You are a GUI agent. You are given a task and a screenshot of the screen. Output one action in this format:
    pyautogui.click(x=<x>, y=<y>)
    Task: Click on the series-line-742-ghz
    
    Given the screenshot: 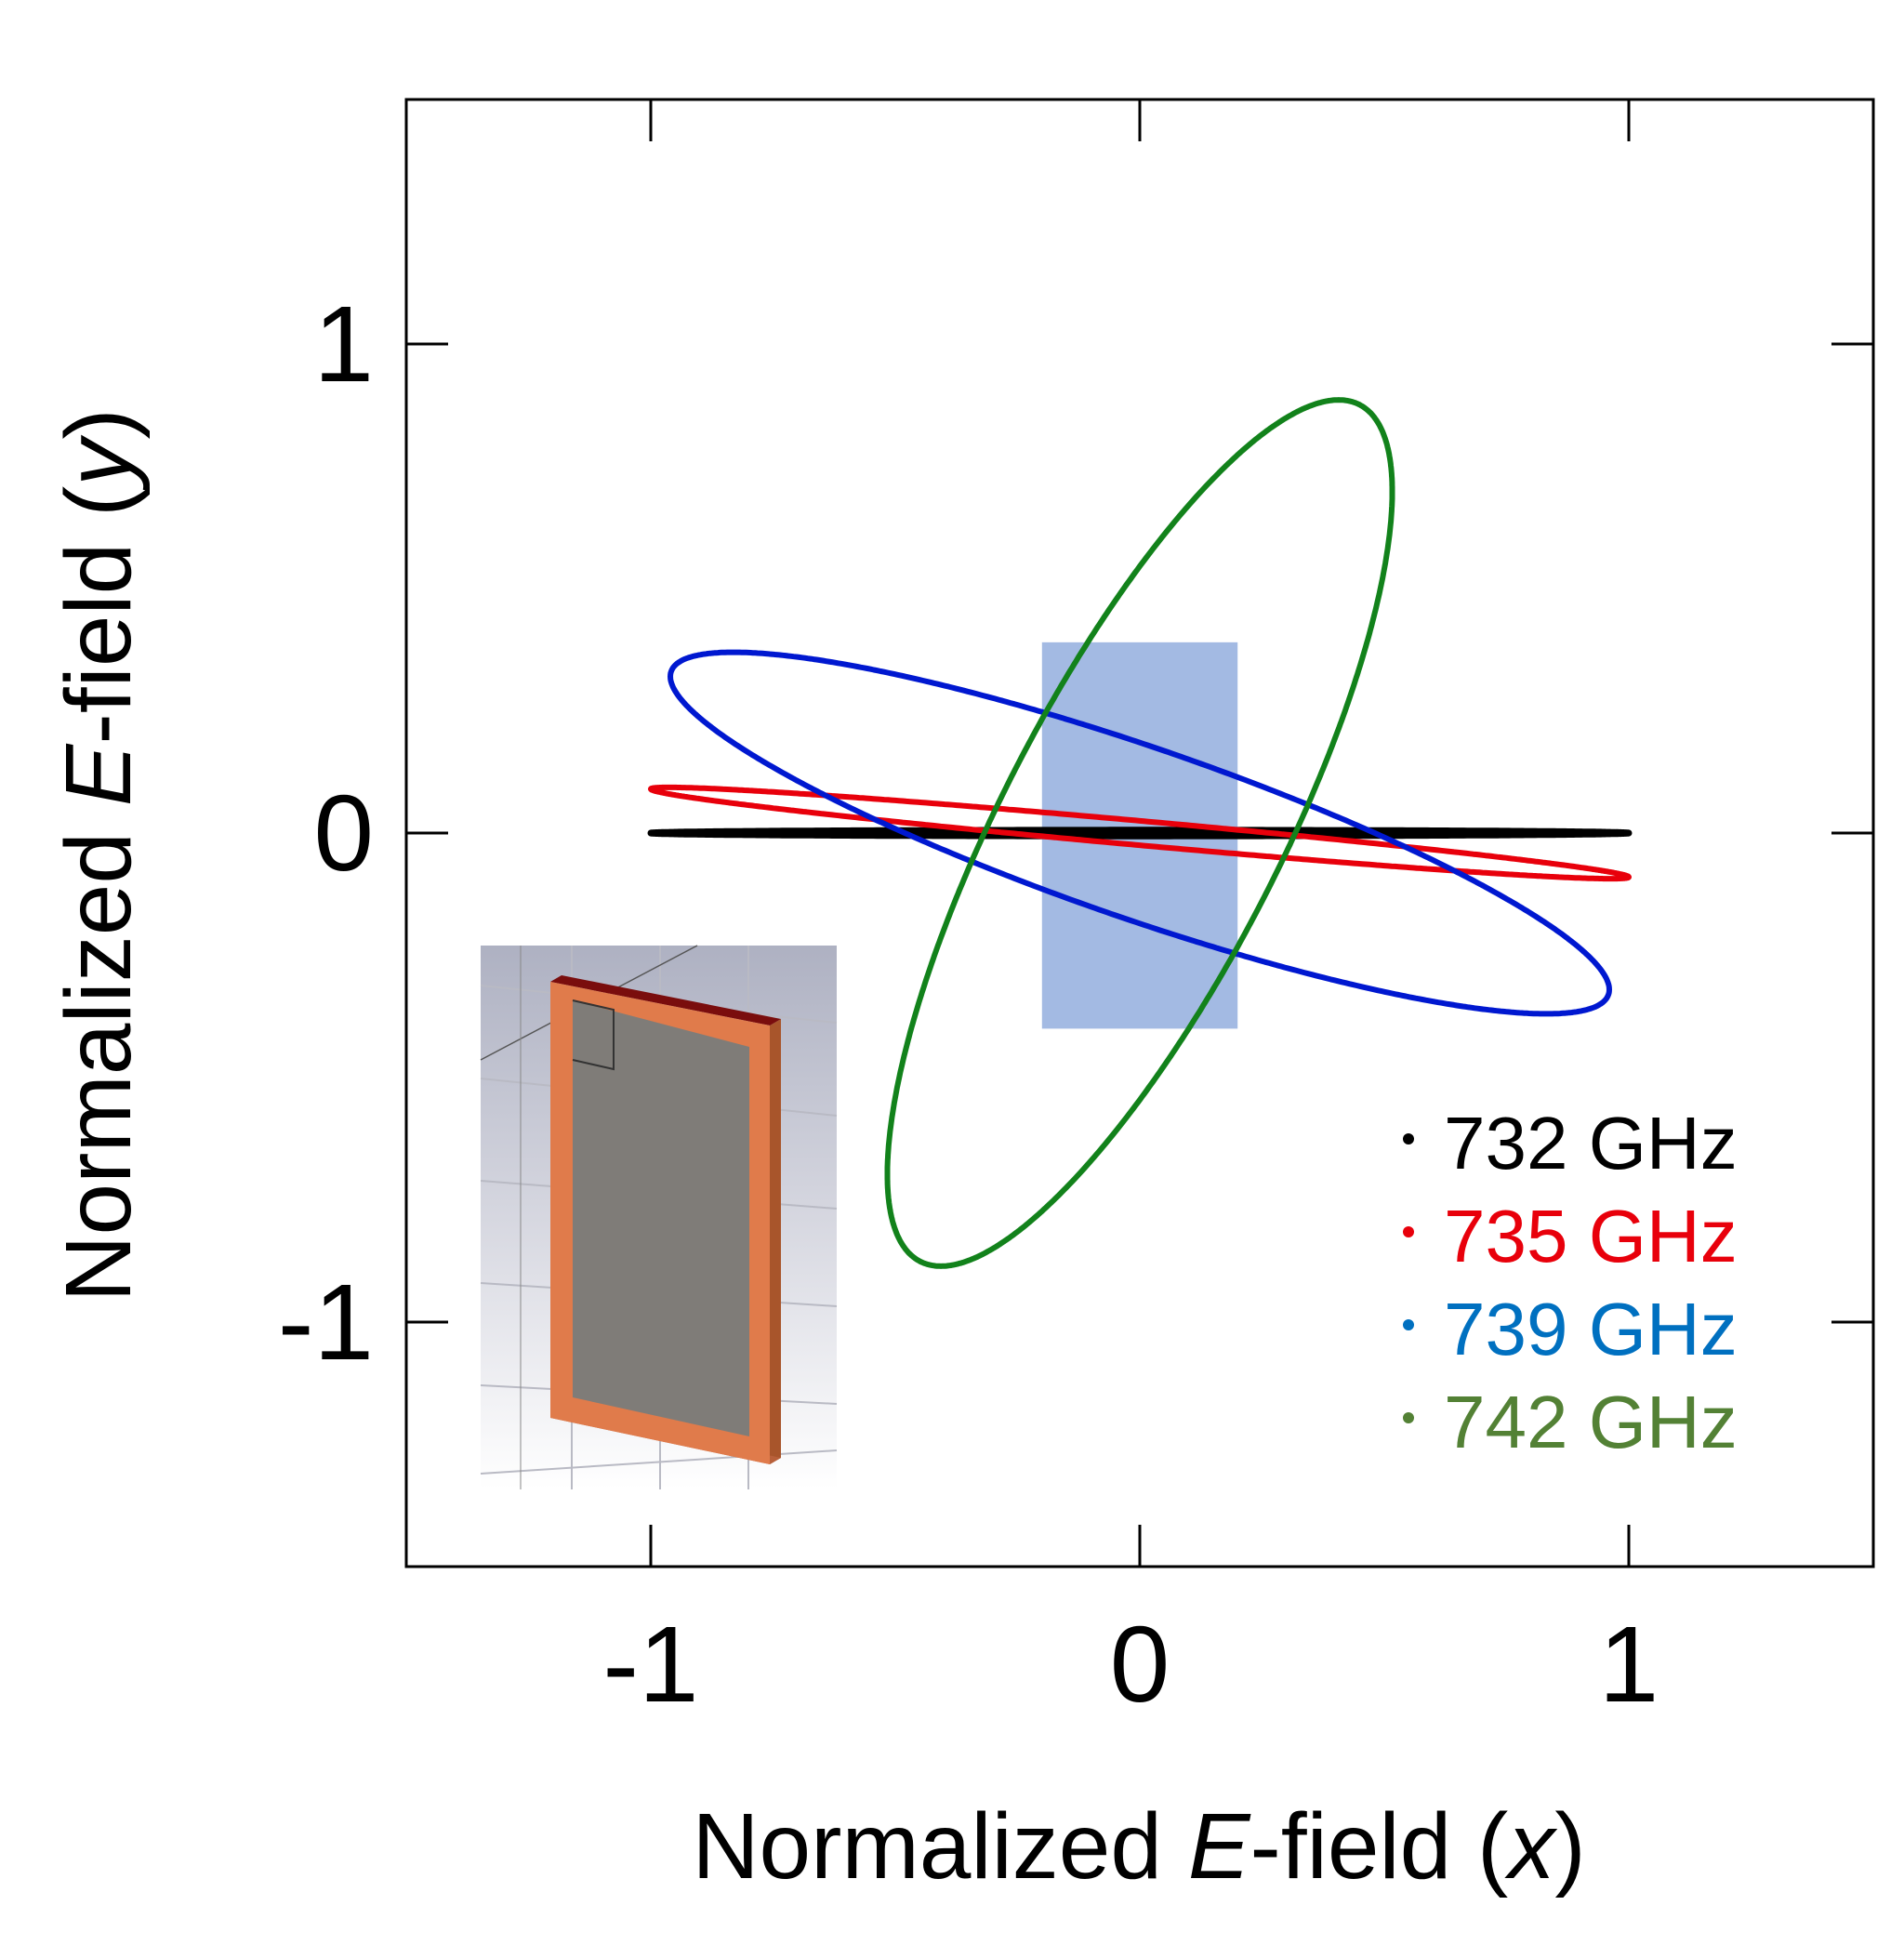 What is the action you would take?
    pyautogui.click(x=1139, y=833)
    